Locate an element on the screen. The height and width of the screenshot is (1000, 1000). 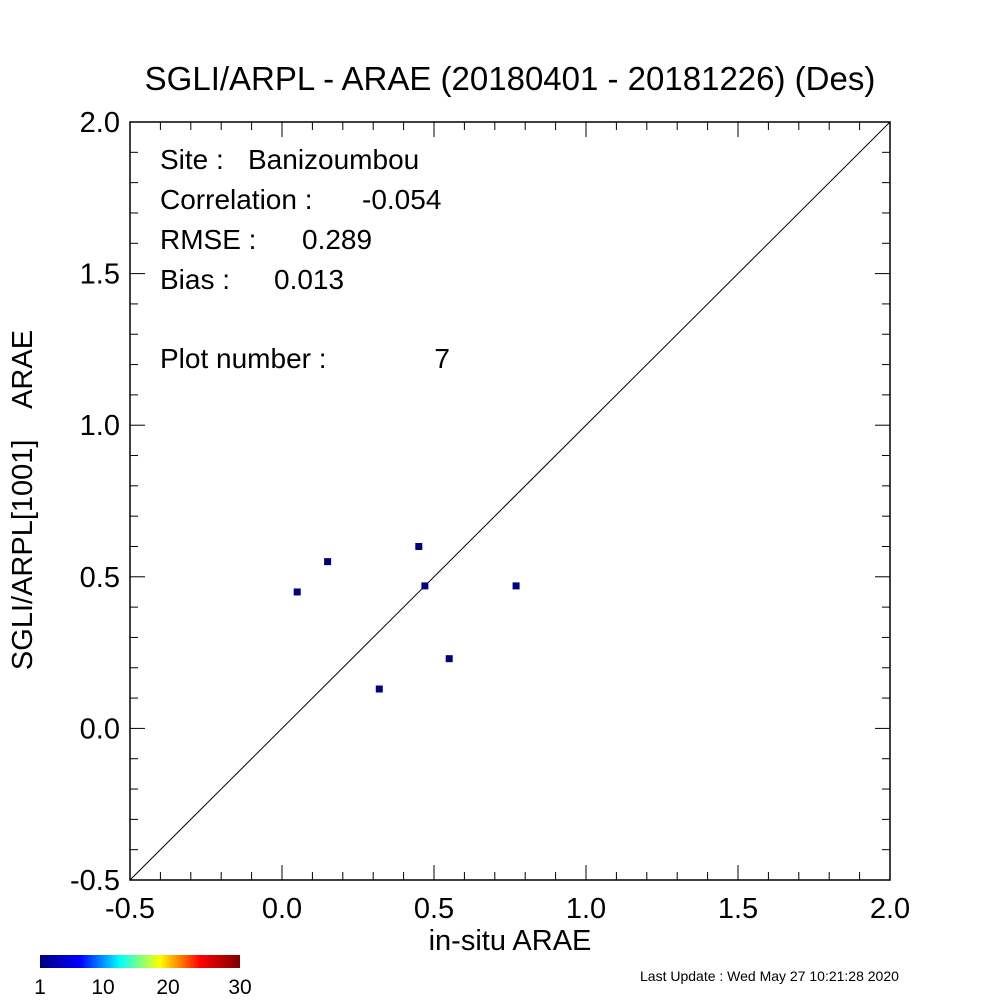
y-tick-label: 0.5 is located at coordinates (100, 578).